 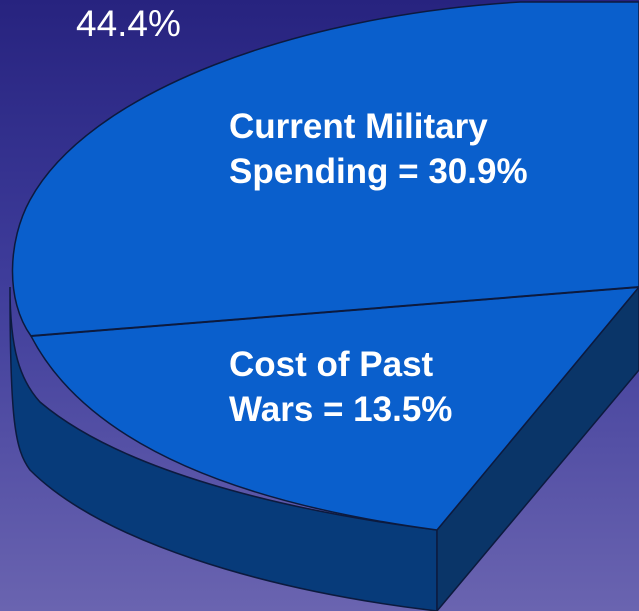 What do you see at coordinates (128, 23) in the screenshot?
I see `total-percentage-label: 44.4%` at bounding box center [128, 23].